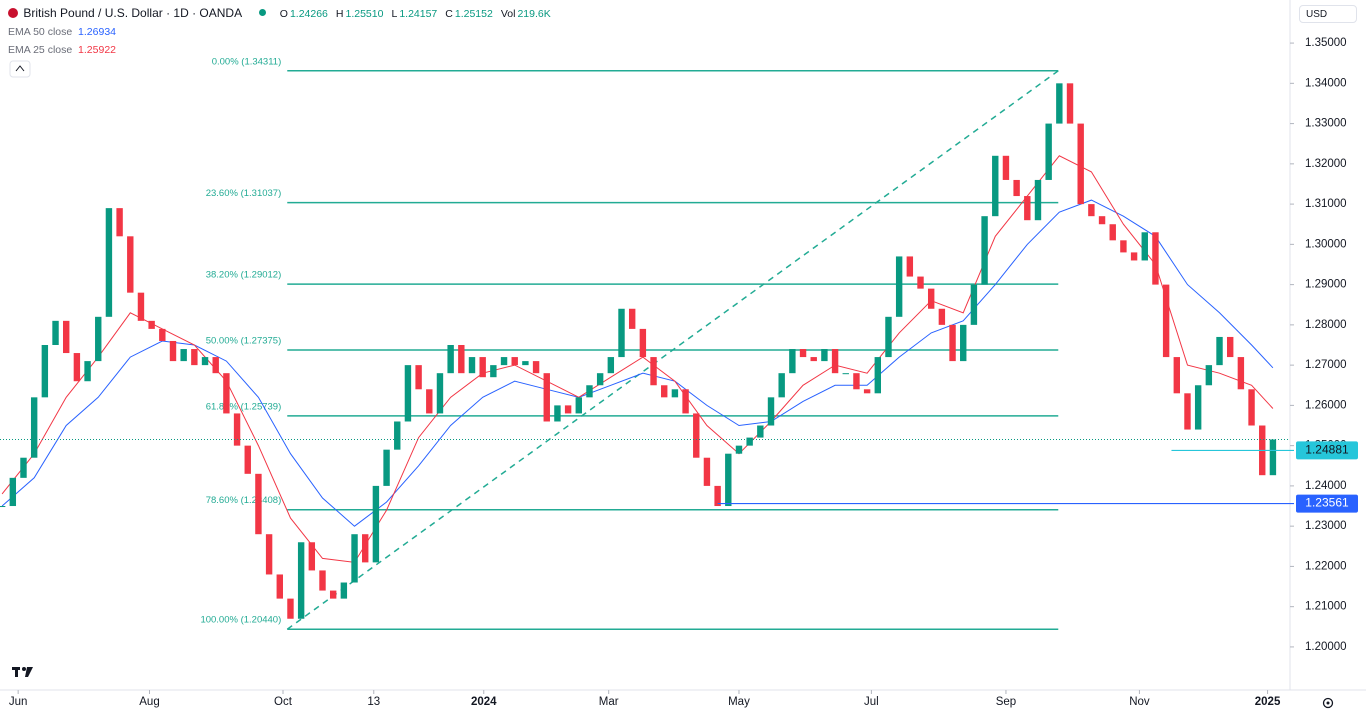 The width and height of the screenshot is (1366, 715). What do you see at coordinates (1268, 702) in the screenshot?
I see `x-tick-label: 2025` at bounding box center [1268, 702].